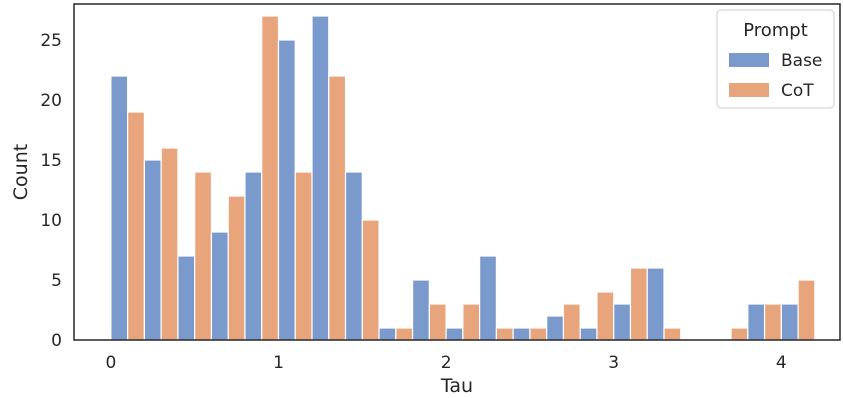  What do you see at coordinates (613, 363) in the screenshot?
I see `x-tick-label: 3` at bounding box center [613, 363].